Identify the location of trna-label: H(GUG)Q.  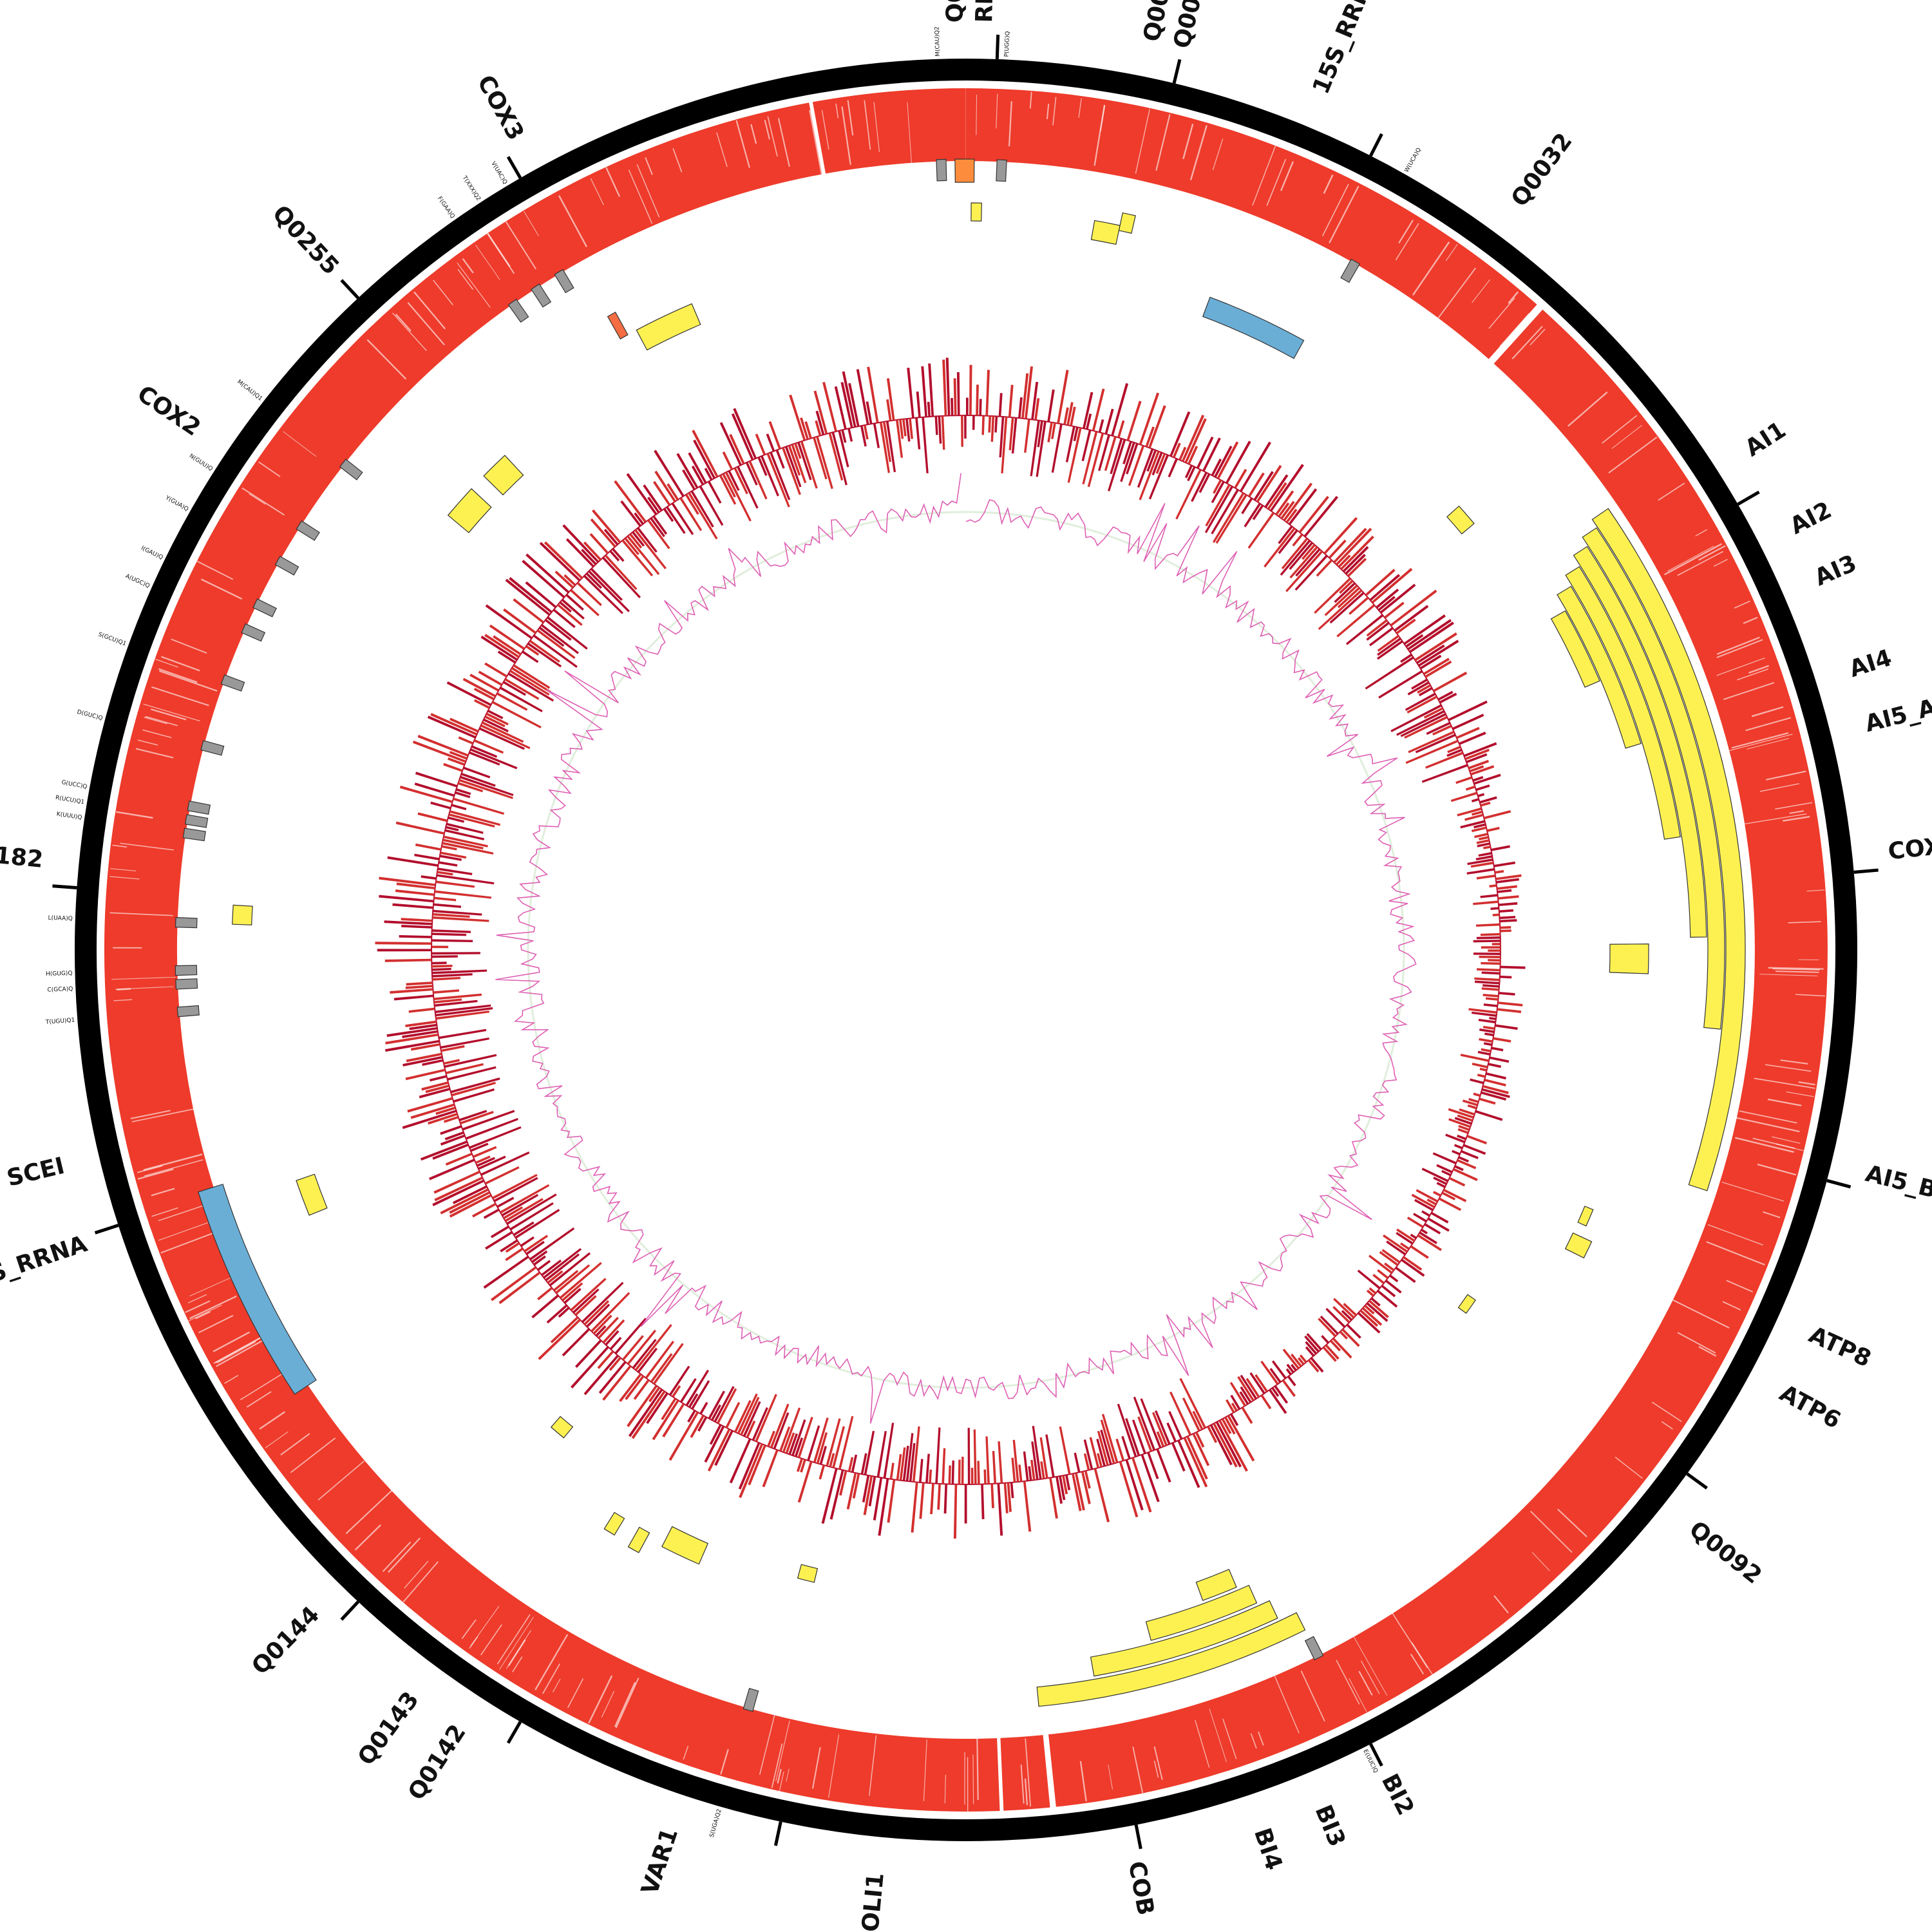
(60, 975).